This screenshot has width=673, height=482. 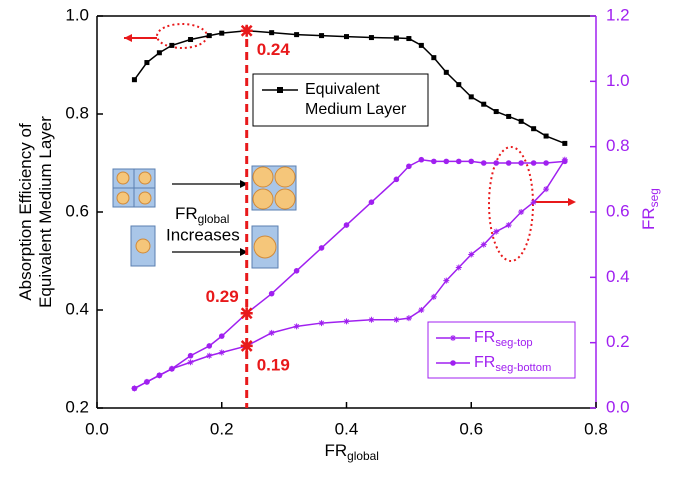 I want to click on annotation-label: 0.24, so click(x=274, y=49).